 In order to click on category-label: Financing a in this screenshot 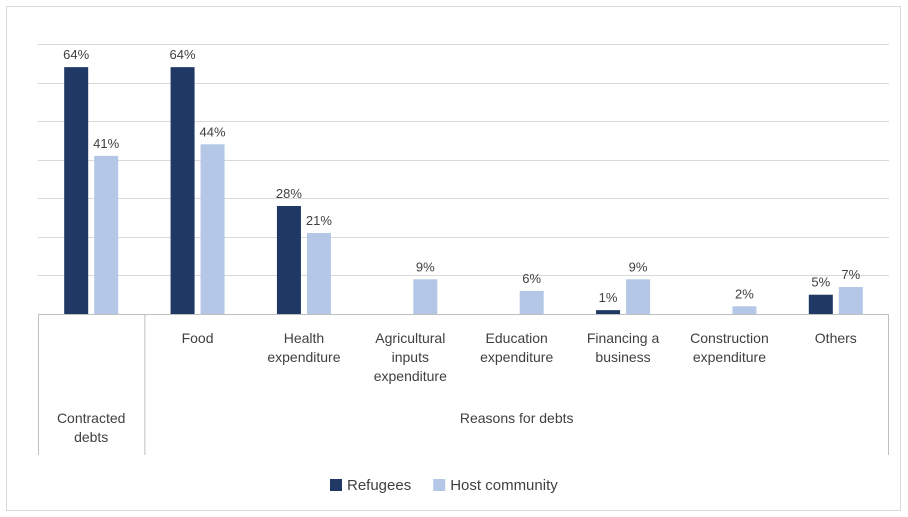, I will do `click(623, 338)`.